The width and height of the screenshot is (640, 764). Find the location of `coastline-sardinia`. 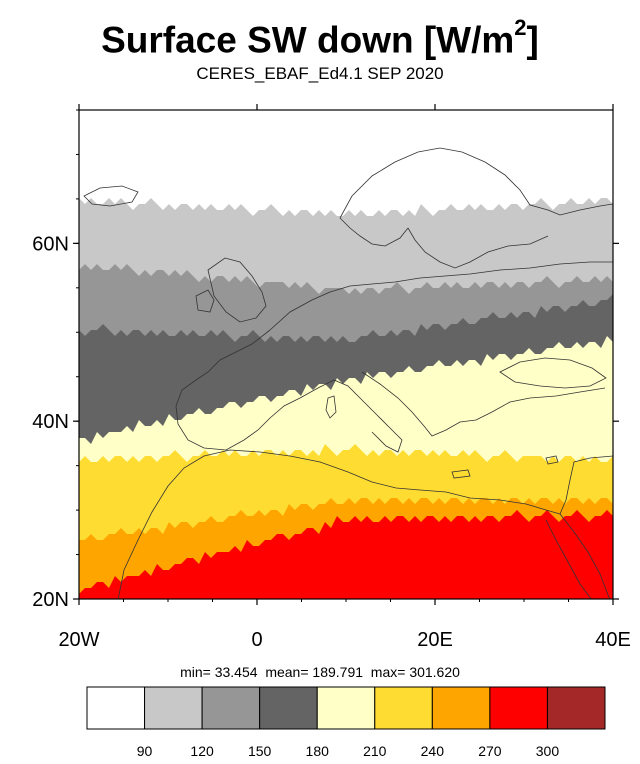

coastline-sardinia is located at coordinates (331, 407).